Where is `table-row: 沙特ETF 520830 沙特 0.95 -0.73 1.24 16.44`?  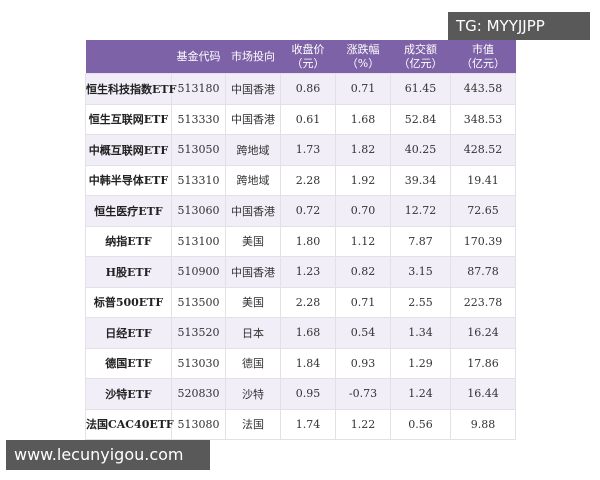 table-row: 沙特ETF 520830 沙特 0.95 -0.73 1.24 16.44 is located at coordinates (300, 394).